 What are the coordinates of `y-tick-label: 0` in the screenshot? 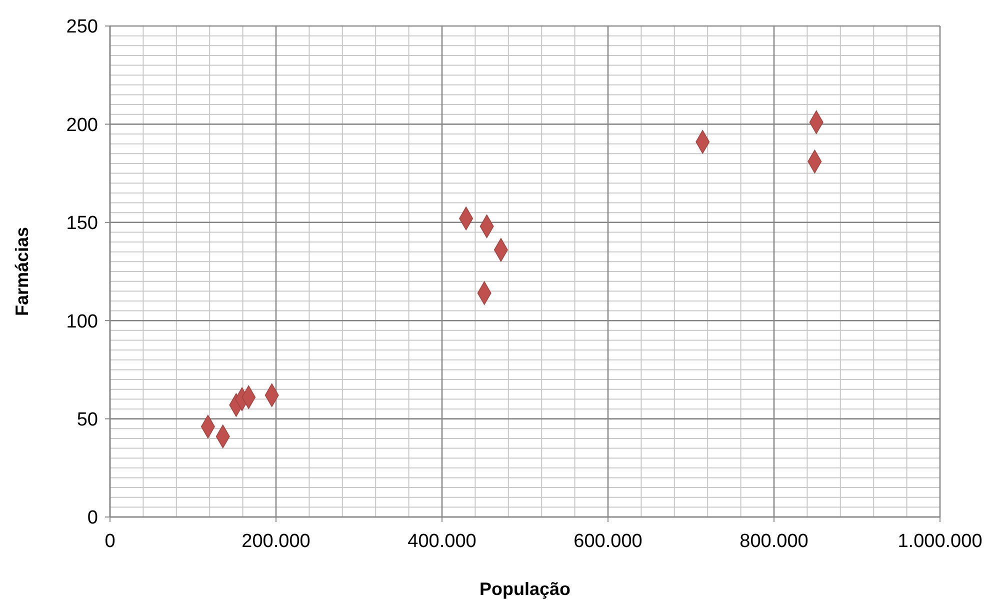 It's located at (92, 518).